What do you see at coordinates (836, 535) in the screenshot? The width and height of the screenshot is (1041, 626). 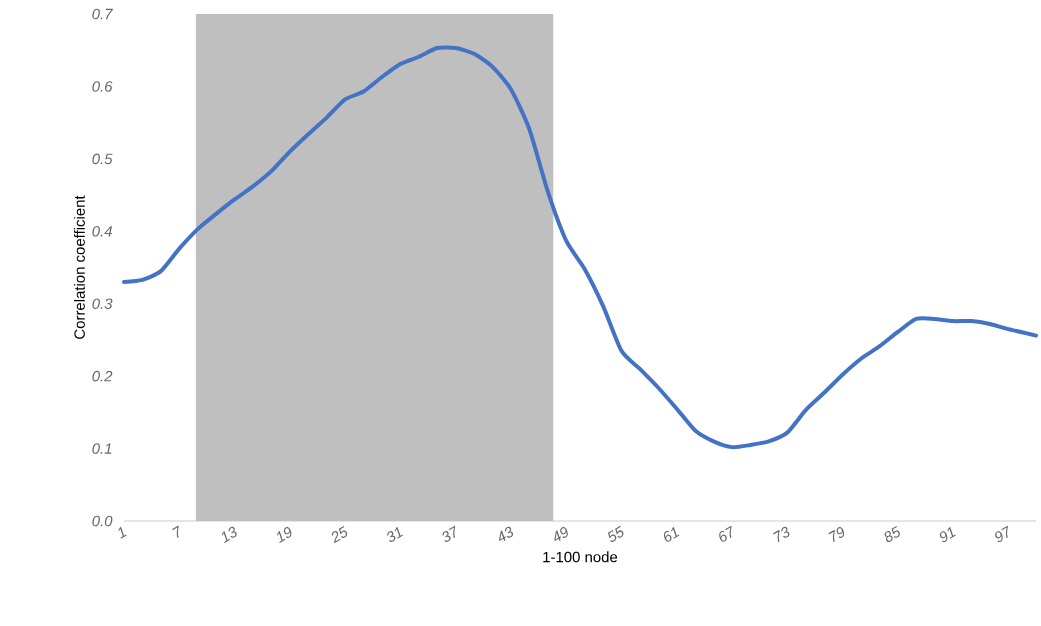 I see `x-tick-label: 79` at bounding box center [836, 535].